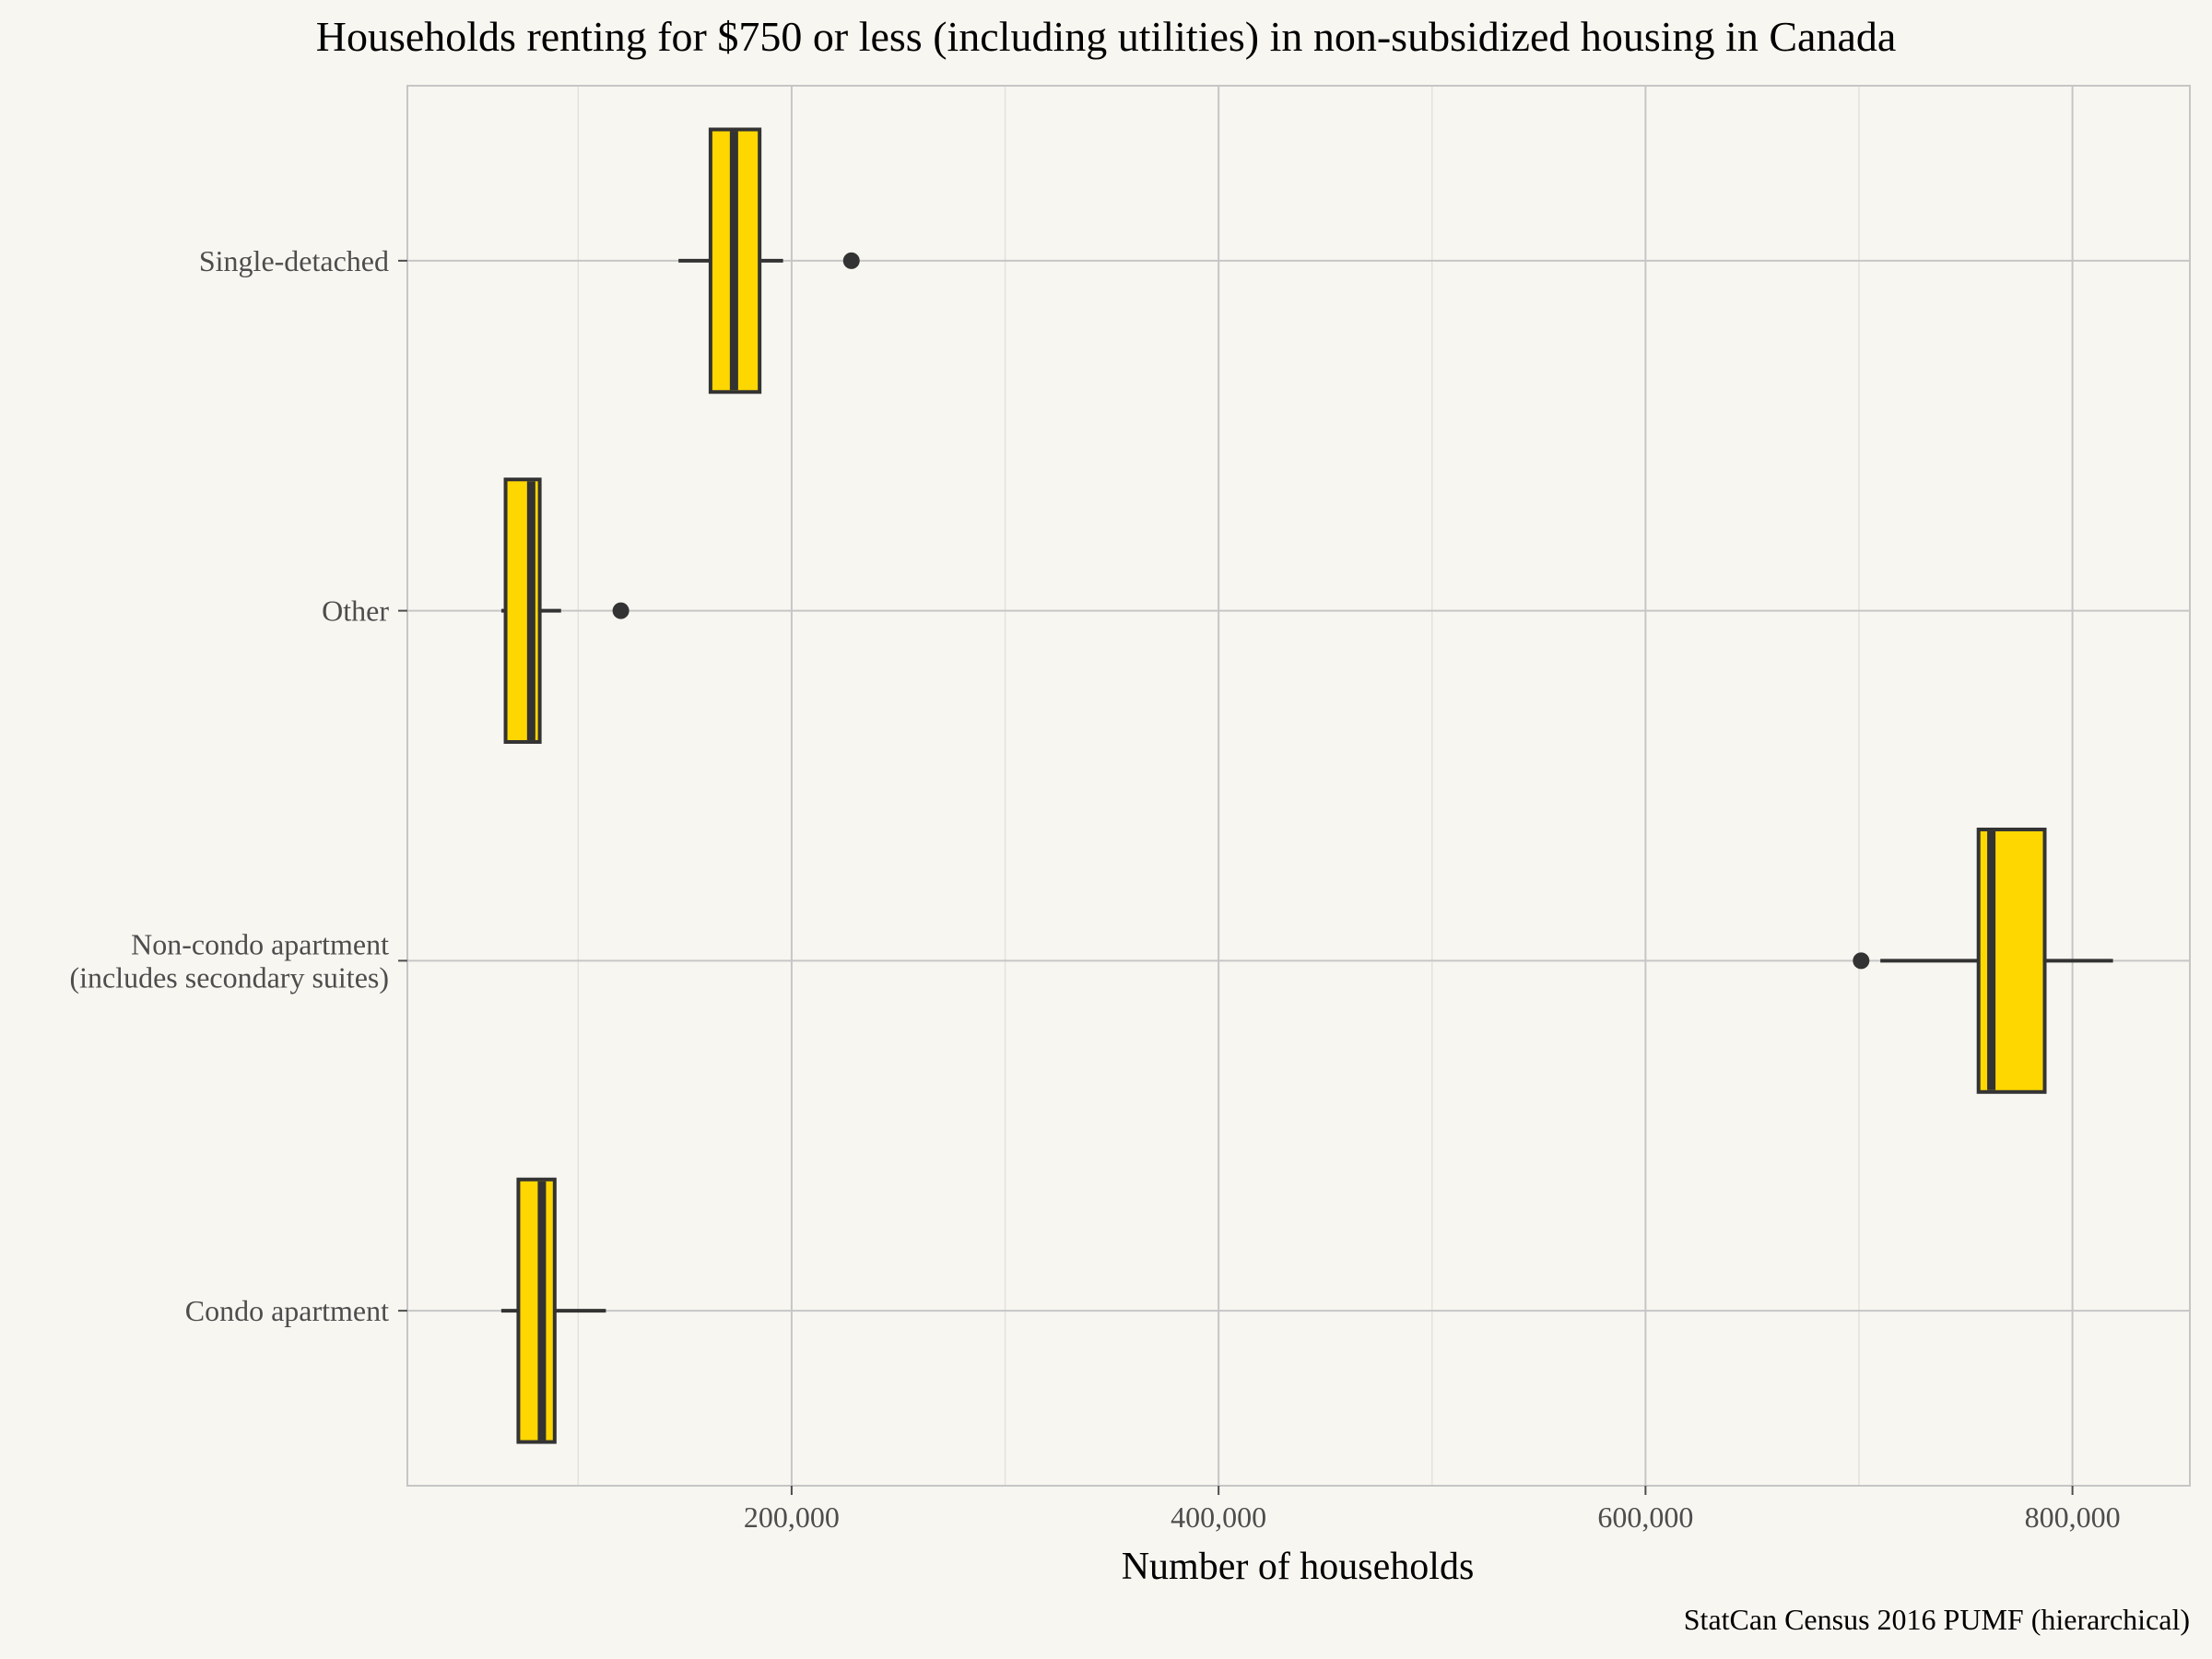 The width and height of the screenshot is (2212, 1659). Describe the element at coordinates (287, 1310) in the screenshot. I see `y-tick-label: Condo apartment` at that location.